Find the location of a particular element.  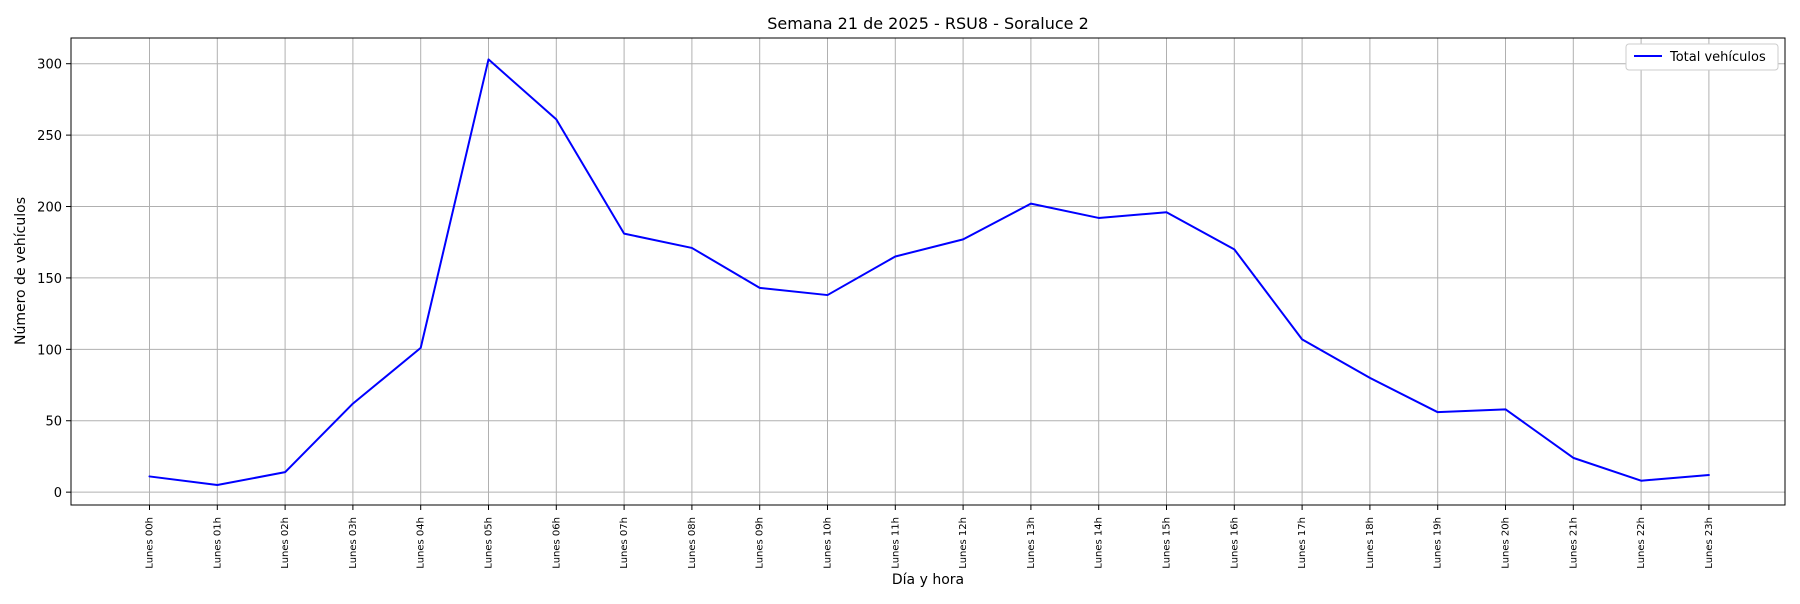

x-tick-label: Lunes 14h is located at coordinates (1099, 543).